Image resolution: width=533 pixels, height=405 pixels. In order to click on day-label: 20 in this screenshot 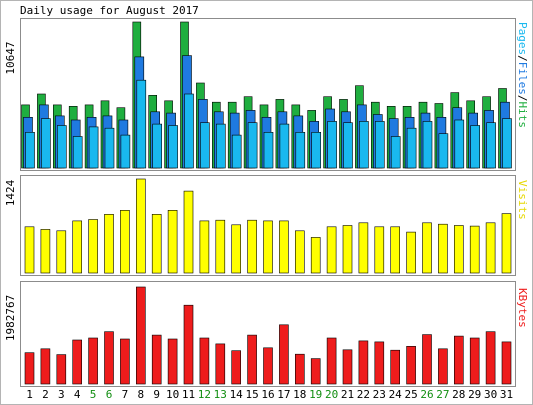, I will do `click(331, 394)`.